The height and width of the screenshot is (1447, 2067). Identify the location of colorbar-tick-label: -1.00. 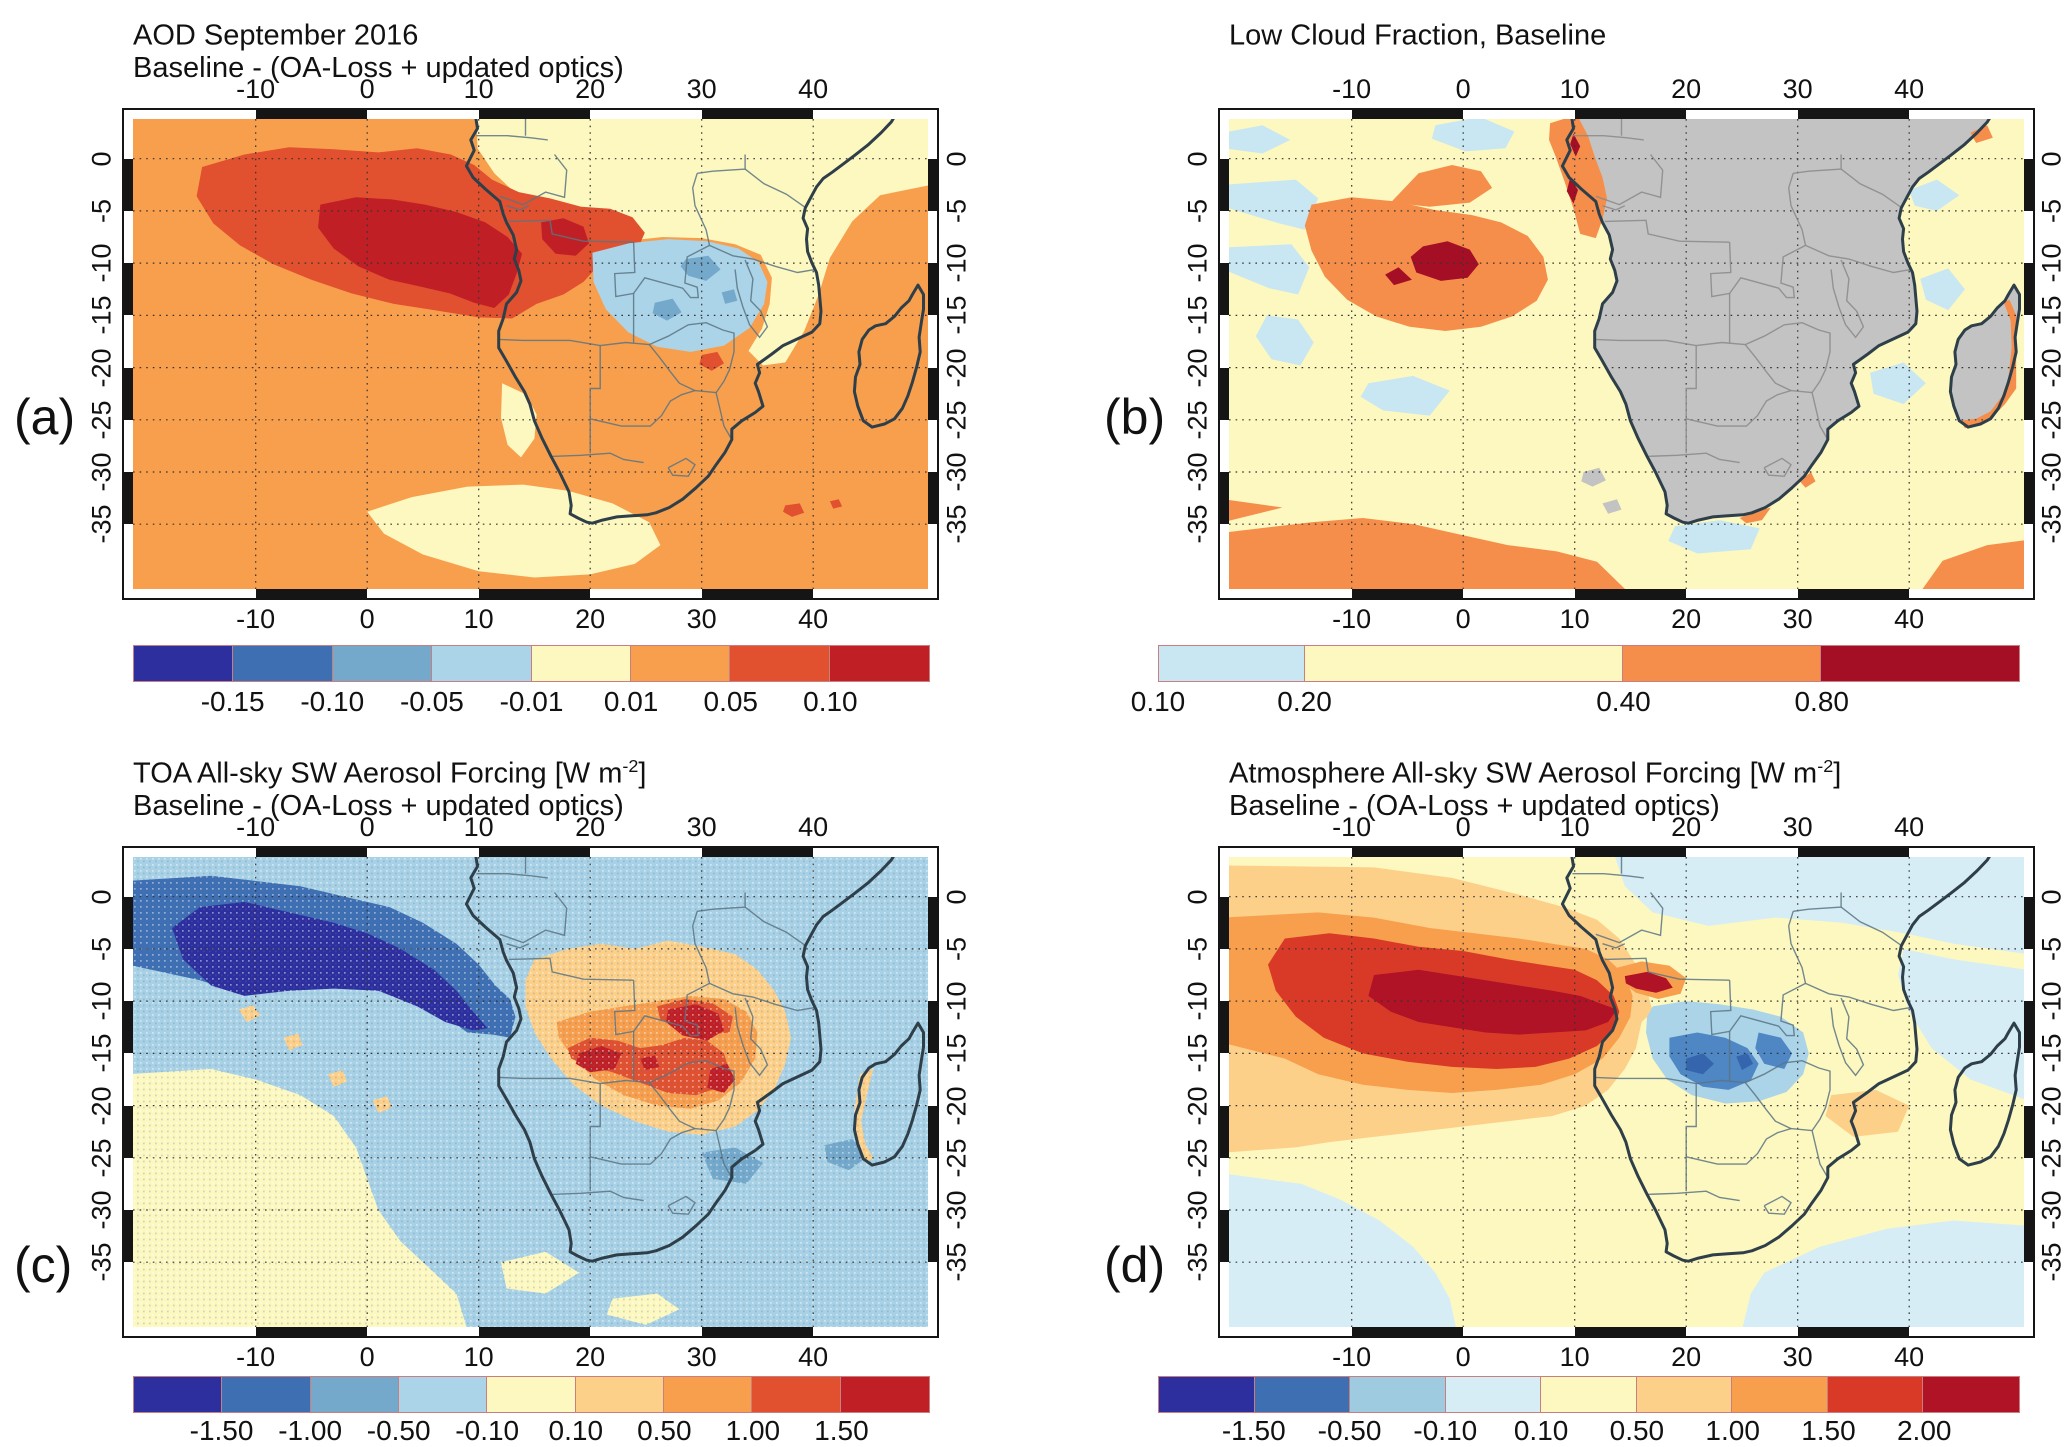
(310, 1431).